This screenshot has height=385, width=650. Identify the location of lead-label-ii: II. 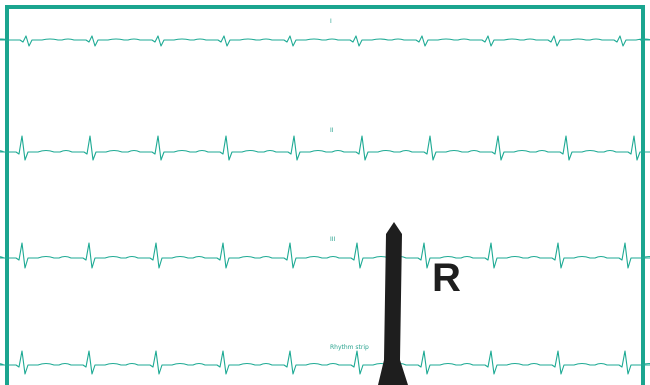
(332, 130).